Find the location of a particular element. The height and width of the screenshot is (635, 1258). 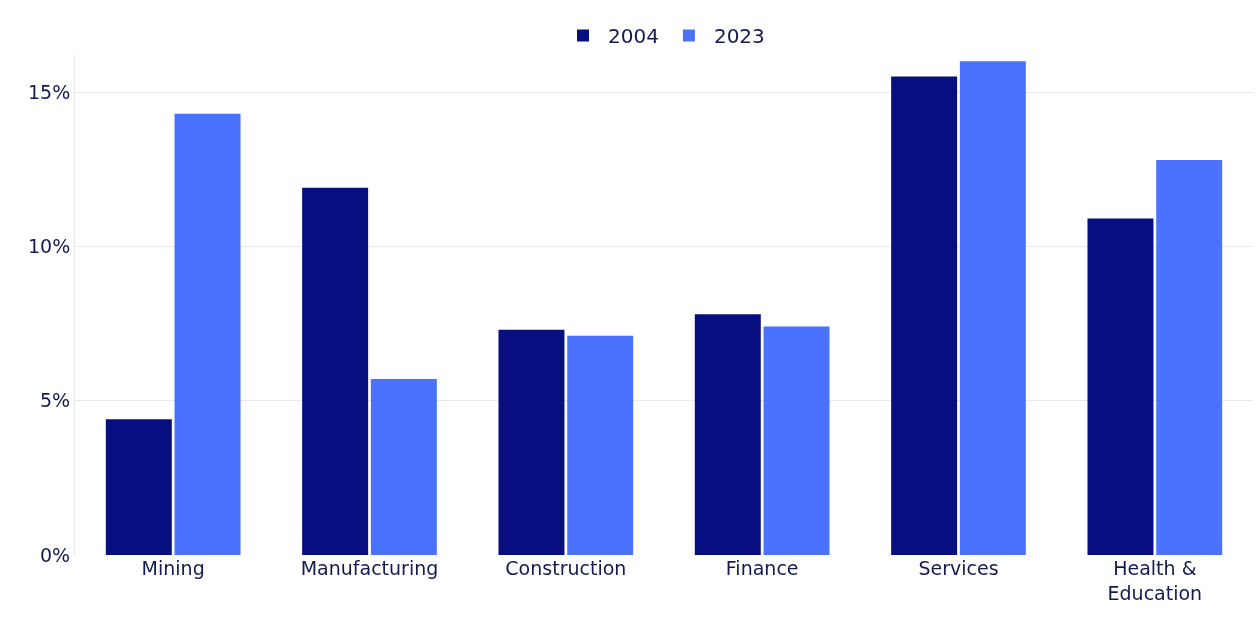

x-tick-label: Manufacturing is located at coordinates (369, 568).